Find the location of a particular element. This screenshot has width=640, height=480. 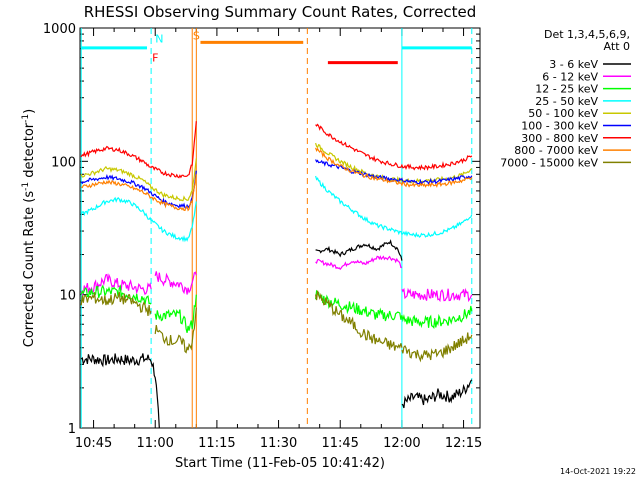

x-tick-label: 11:30 is located at coordinates (278, 443).